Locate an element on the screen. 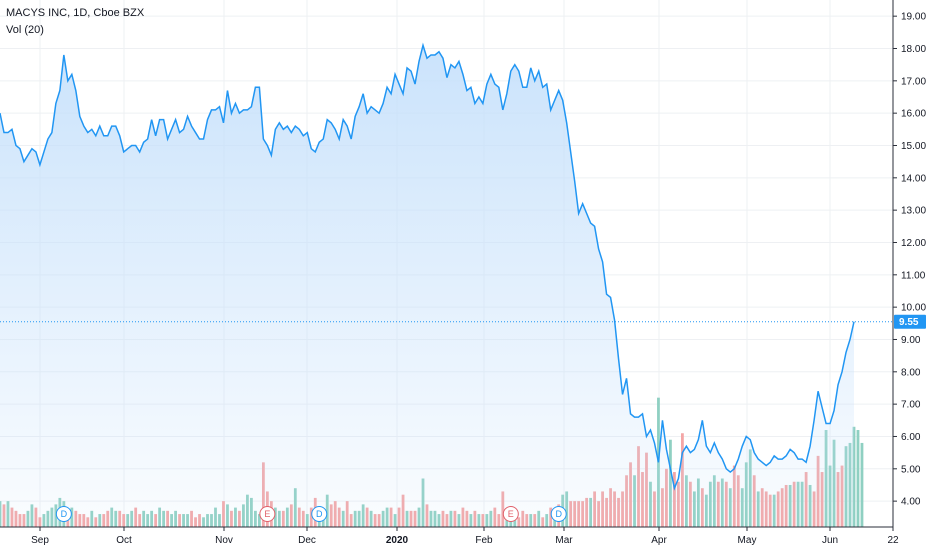  x-tick-label: Feb is located at coordinates (484, 540).